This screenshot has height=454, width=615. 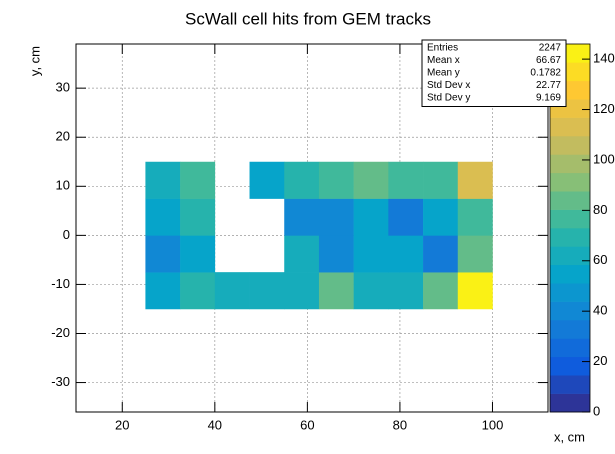 I want to click on x-tick-label: 100, so click(x=493, y=424).